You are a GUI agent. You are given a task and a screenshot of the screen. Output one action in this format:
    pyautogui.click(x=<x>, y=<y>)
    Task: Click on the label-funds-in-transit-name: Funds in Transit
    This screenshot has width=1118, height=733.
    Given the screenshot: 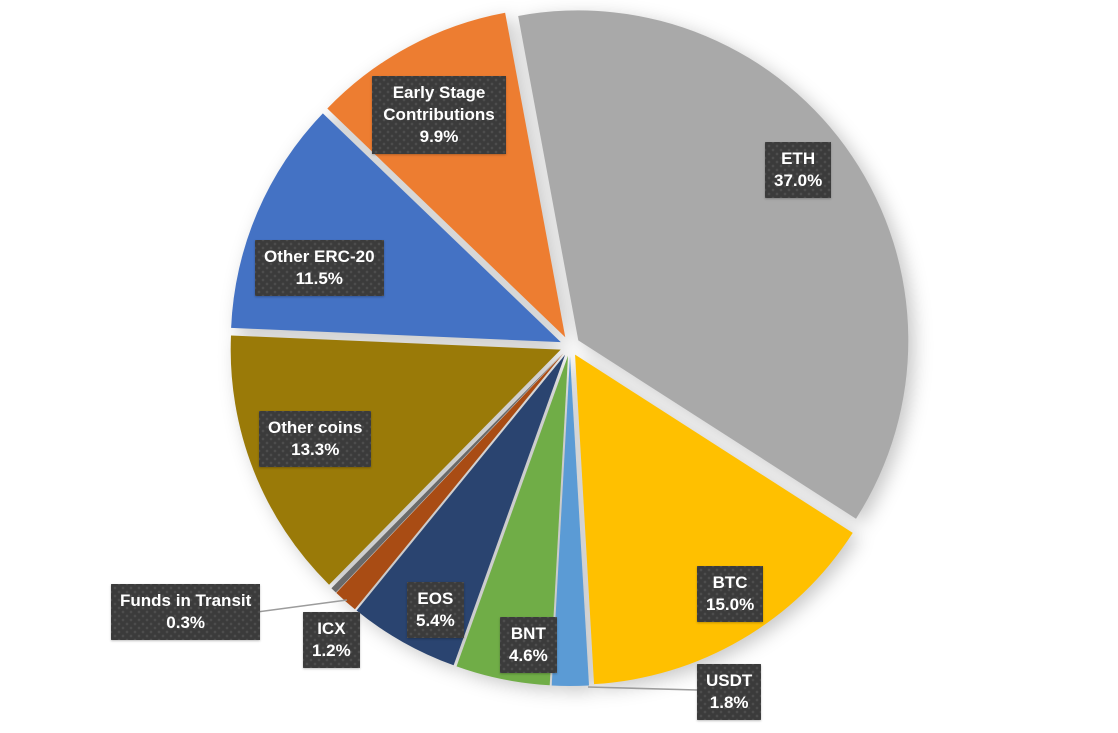 What is the action you would take?
    pyautogui.click(x=186, y=600)
    